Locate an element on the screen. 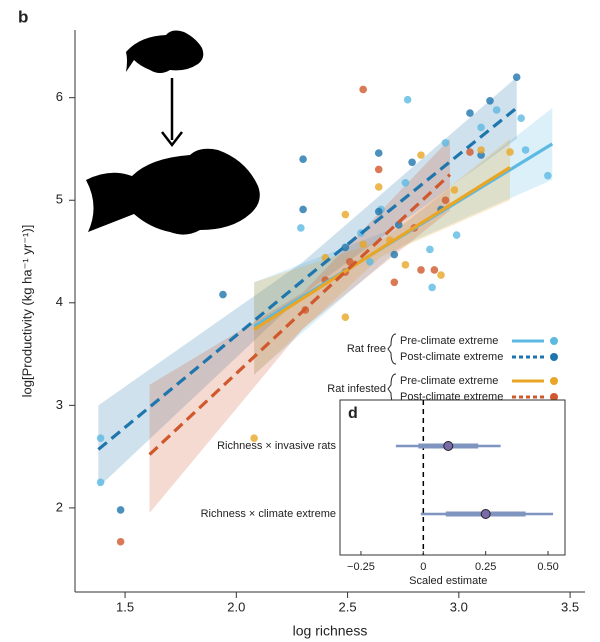  x-tick-label: 2.5 is located at coordinates (348, 606).